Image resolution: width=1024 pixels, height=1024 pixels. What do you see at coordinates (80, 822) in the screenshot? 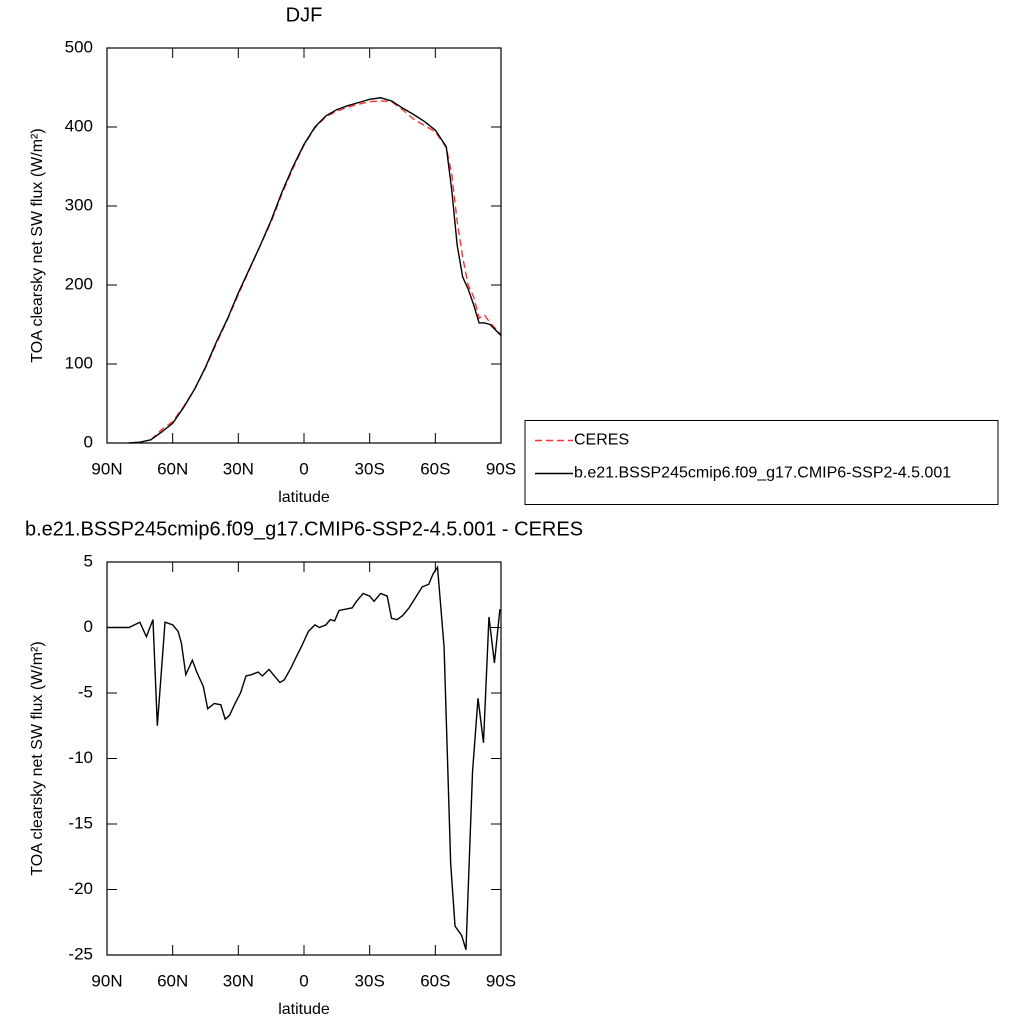
I see `y-tick-label: -15` at bounding box center [80, 822].